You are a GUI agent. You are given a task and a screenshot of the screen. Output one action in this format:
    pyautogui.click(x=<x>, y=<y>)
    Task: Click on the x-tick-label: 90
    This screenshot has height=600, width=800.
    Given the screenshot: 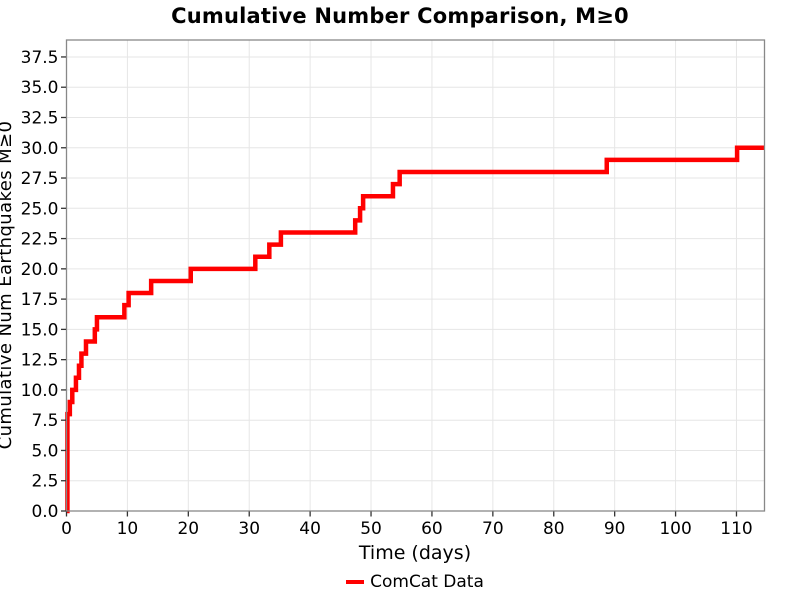 What is the action you would take?
    pyautogui.click(x=615, y=529)
    